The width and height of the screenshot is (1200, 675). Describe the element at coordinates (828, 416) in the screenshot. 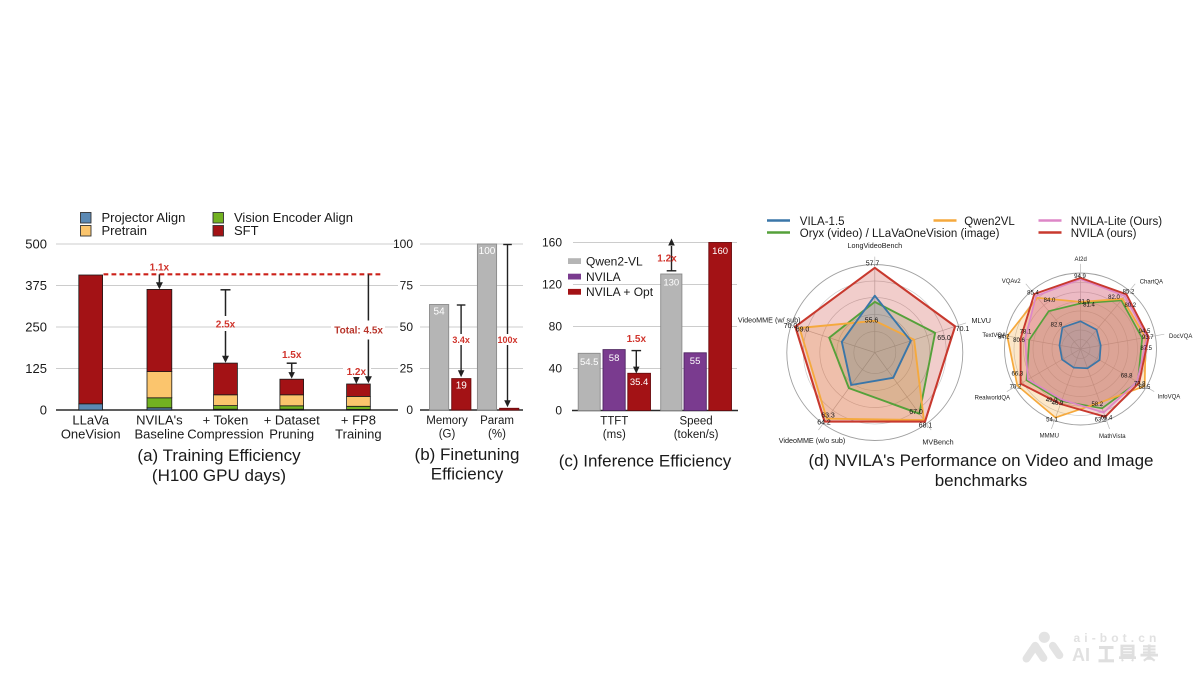

I see `svg-text: 63.3` at that location.